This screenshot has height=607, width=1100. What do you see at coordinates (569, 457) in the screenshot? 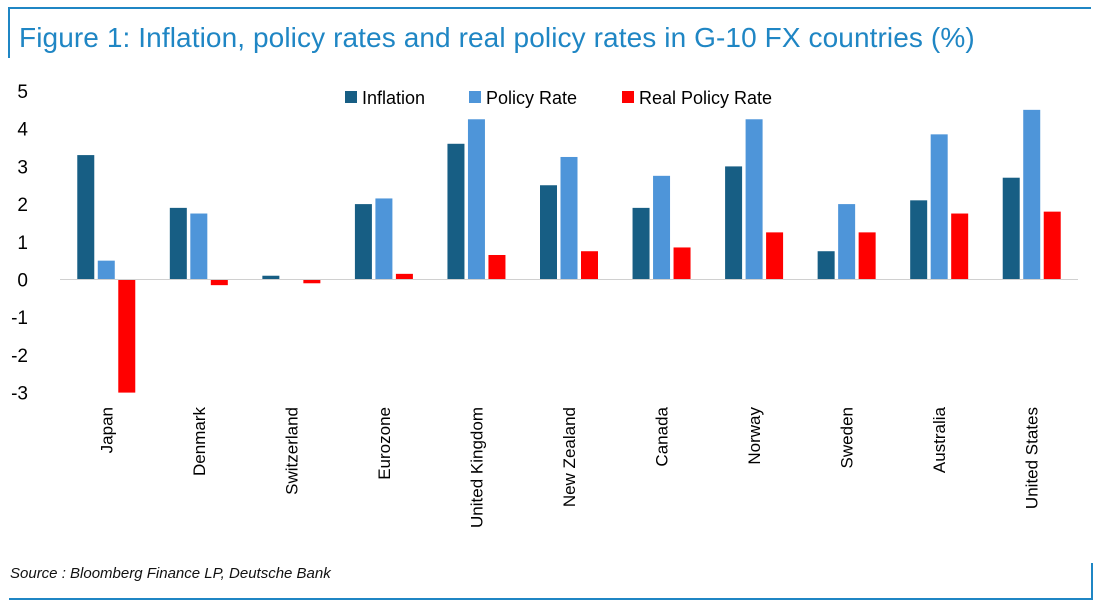
I see `x-category-label: New Zealand` at bounding box center [569, 457].